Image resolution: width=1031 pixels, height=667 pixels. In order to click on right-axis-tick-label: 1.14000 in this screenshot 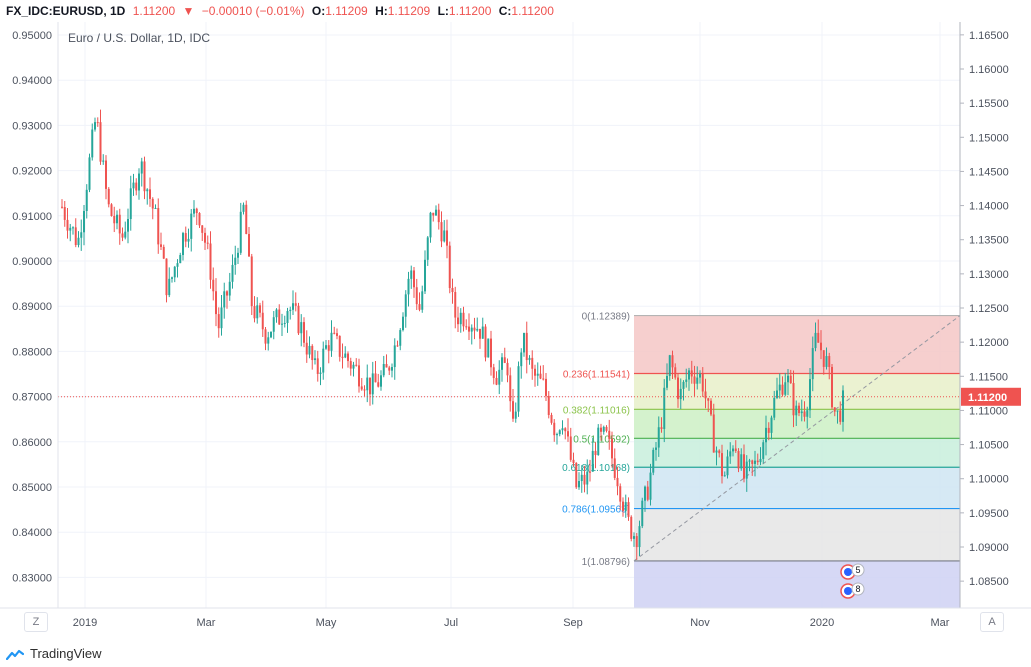, I will do `click(989, 207)`.